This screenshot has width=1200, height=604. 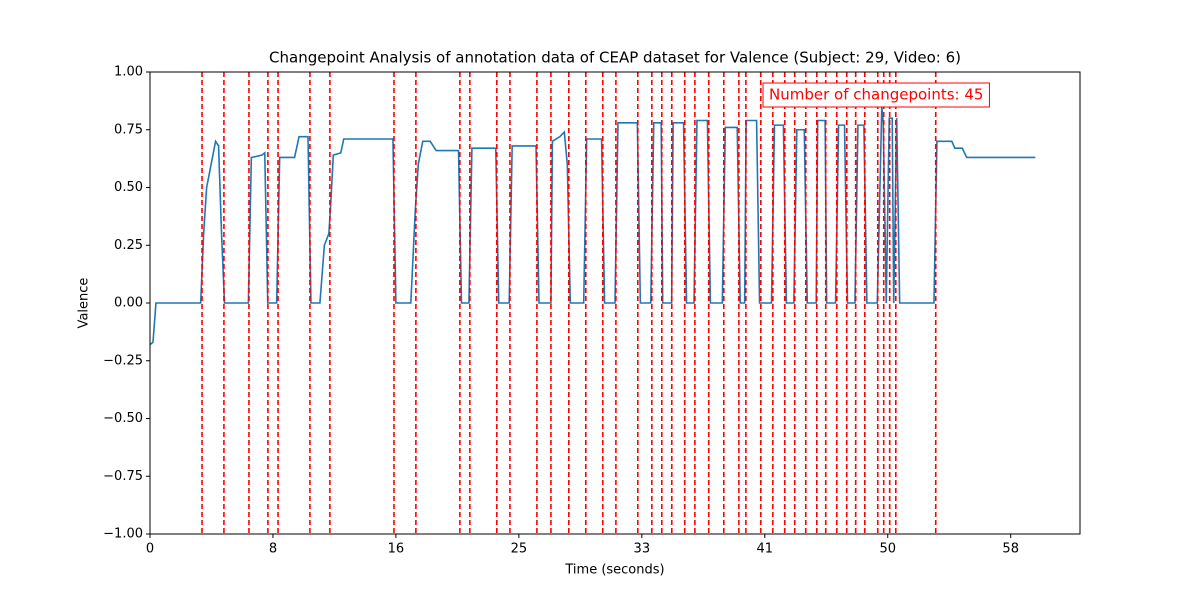 I want to click on x-axis-label: Time (seconds), so click(x=614, y=570).